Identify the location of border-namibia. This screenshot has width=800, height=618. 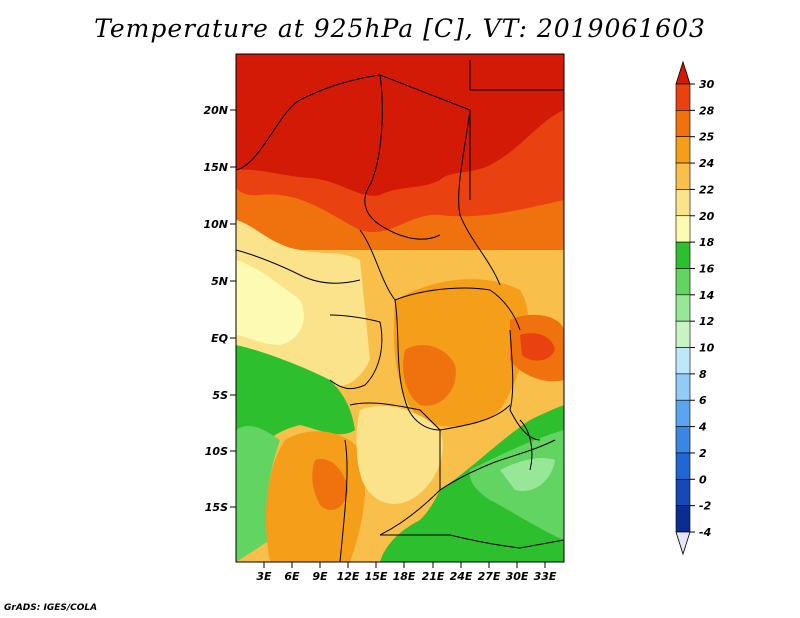
(343, 500).